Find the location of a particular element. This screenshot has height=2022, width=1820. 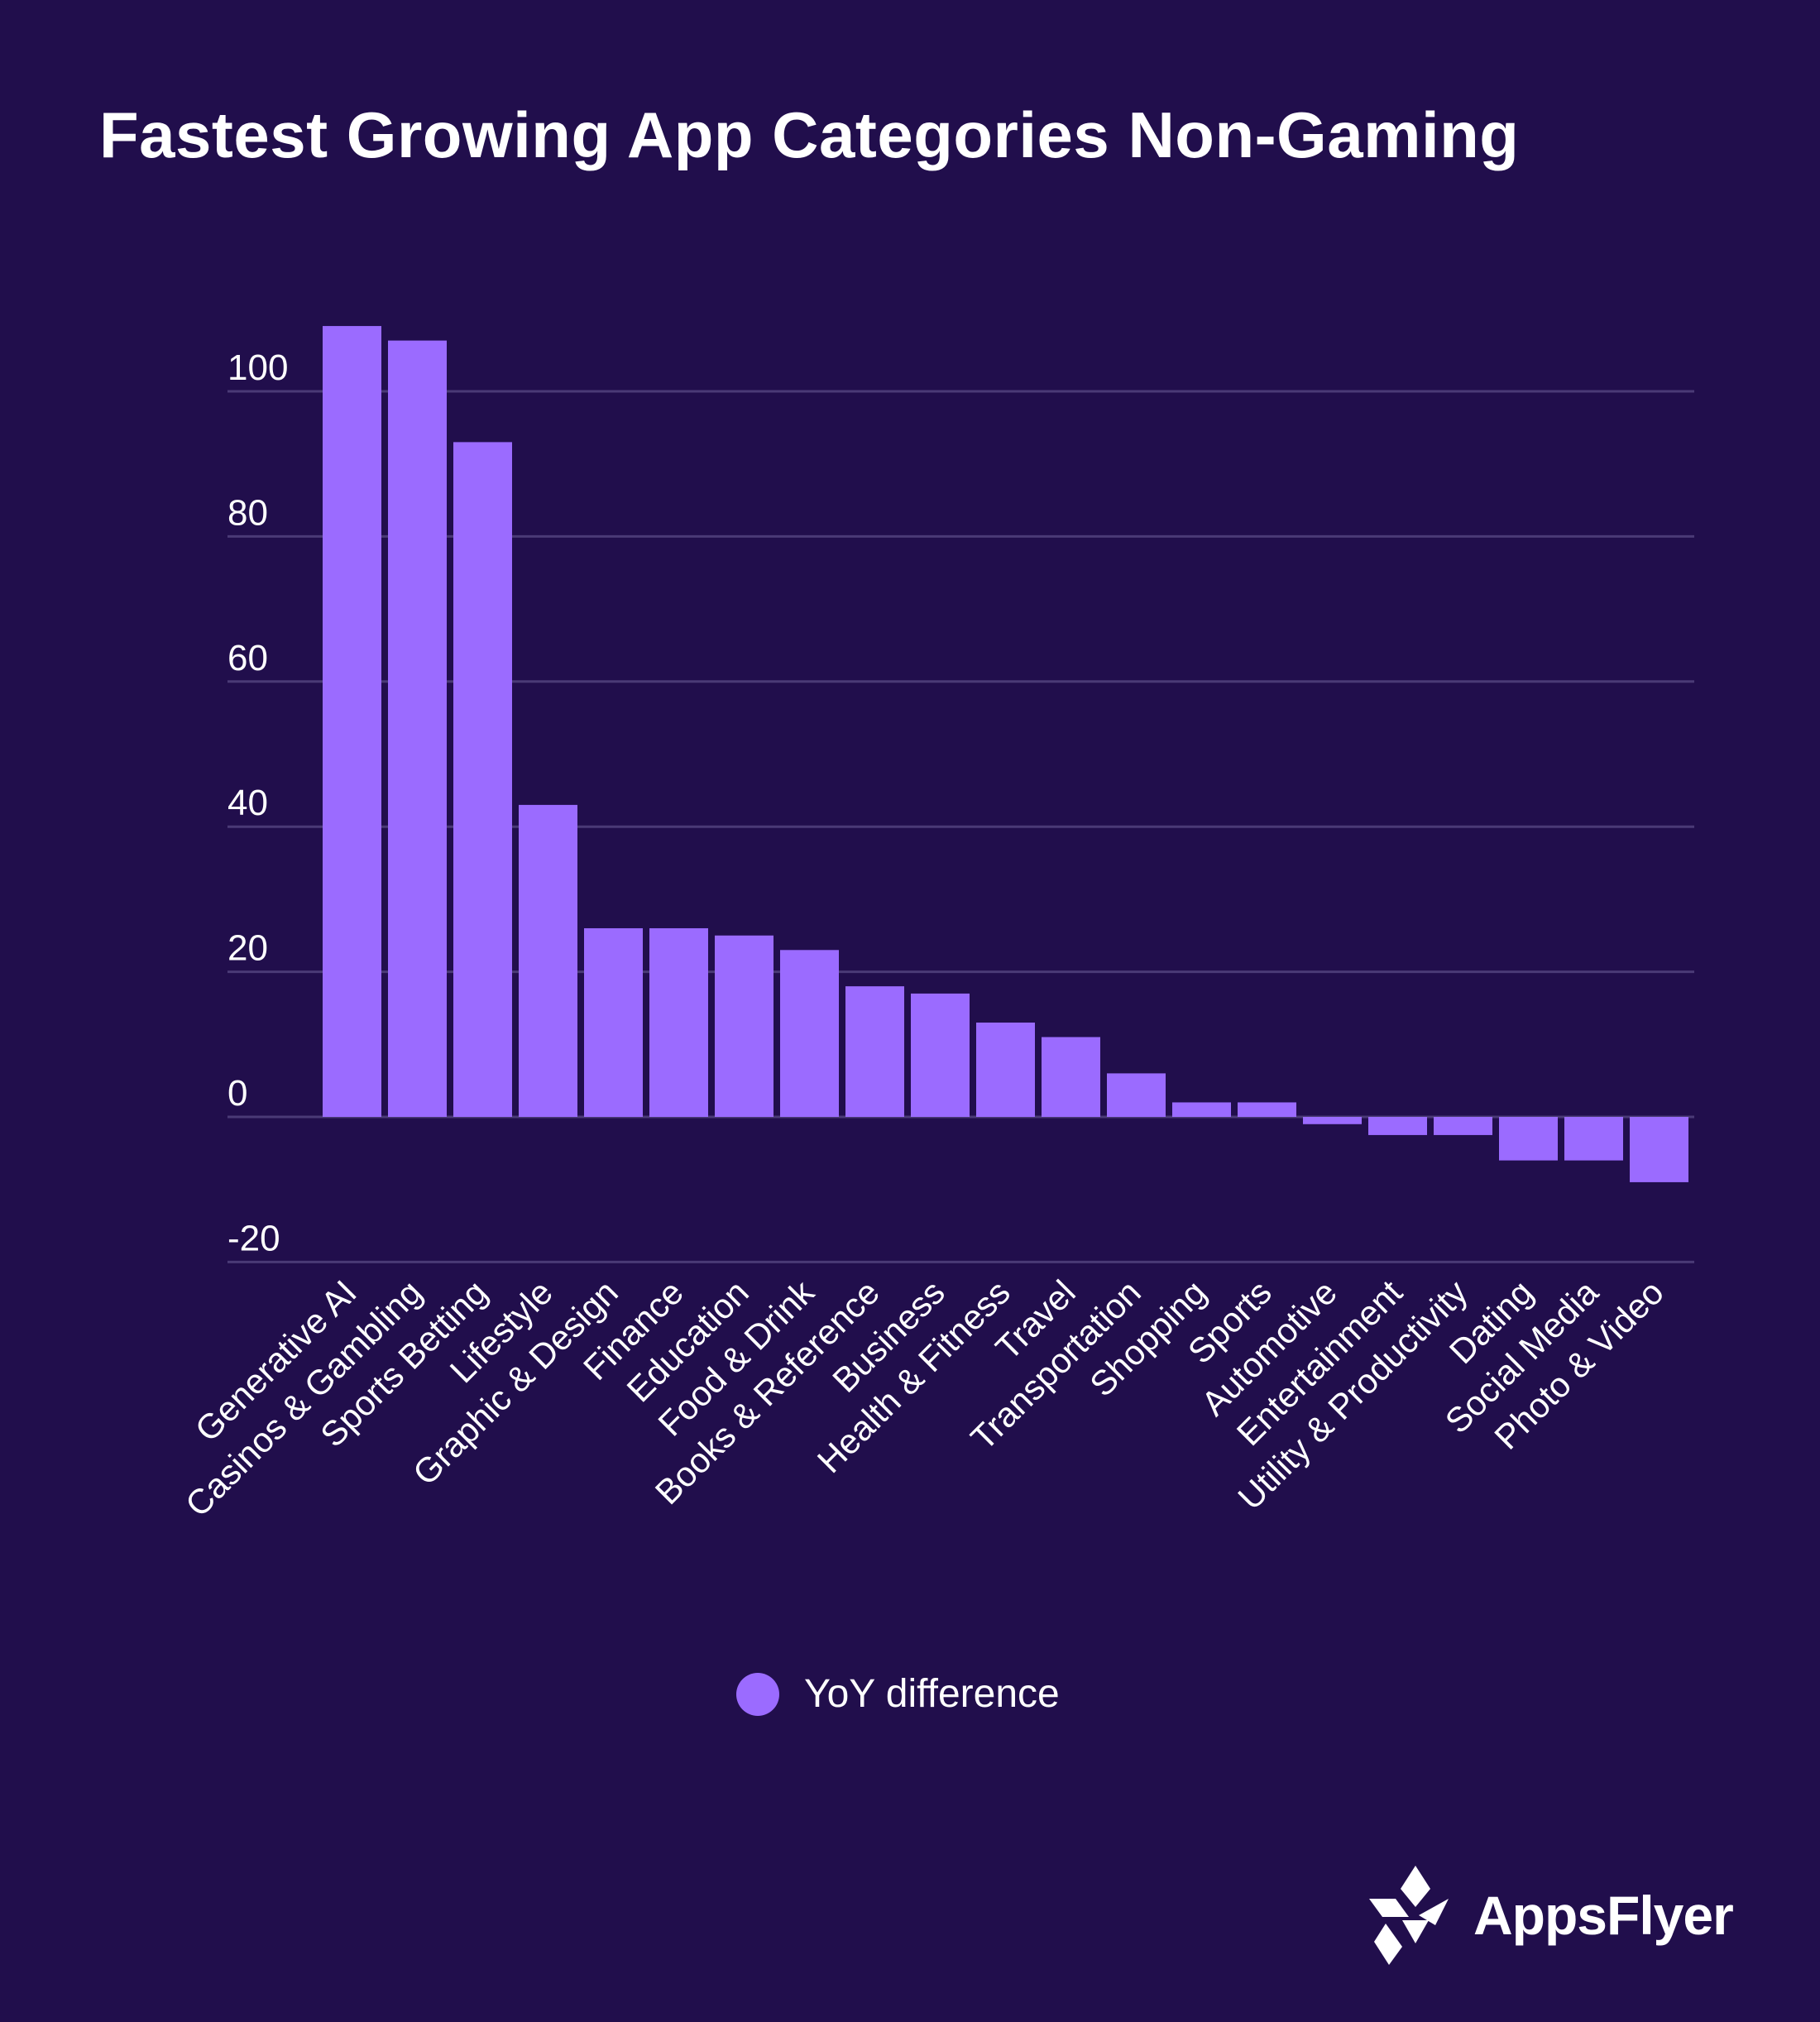

legend-swatch is located at coordinates (757, 1694).